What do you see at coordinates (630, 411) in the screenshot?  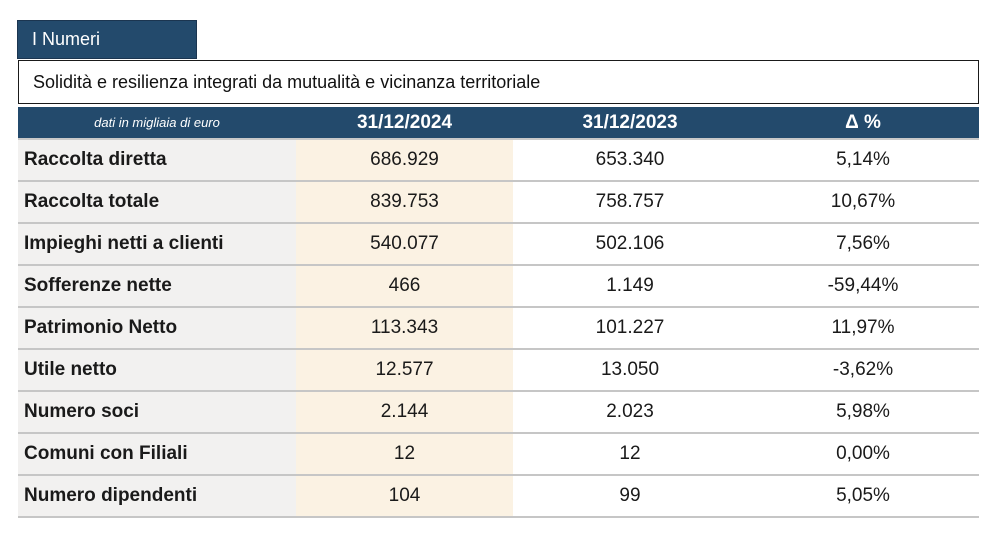 I see `value-2023: 2.023` at bounding box center [630, 411].